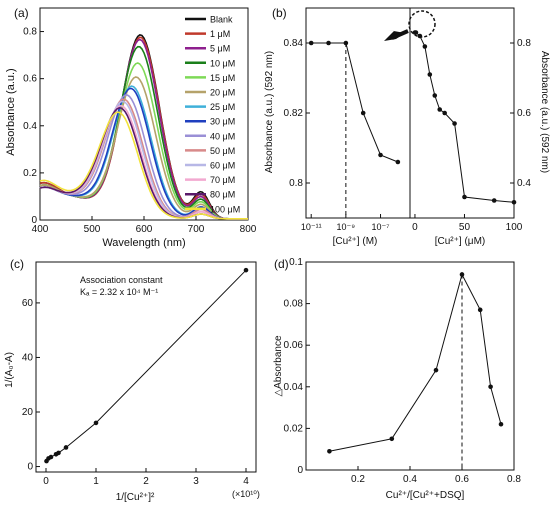  What do you see at coordinates (11, 111) in the screenshot?
I see `panel-a-y-label: Absorbance (a.u.)` at bounding box center [11, 111].